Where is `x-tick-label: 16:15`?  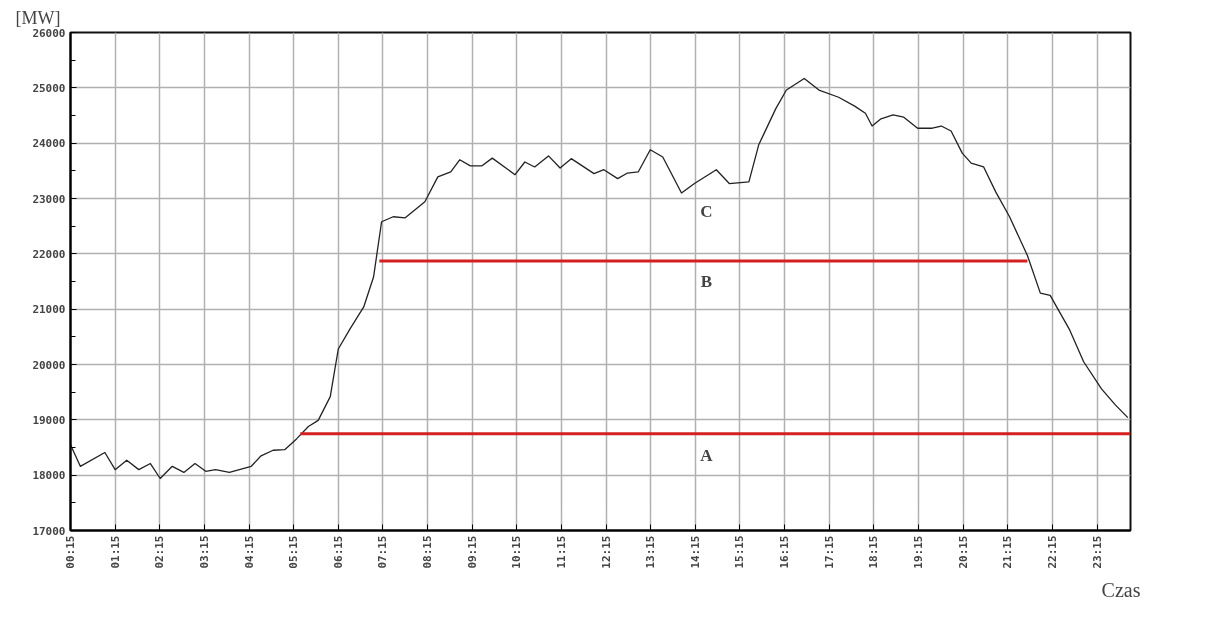 x-tick-label: 16:15 is located at coordinates (785, 552).